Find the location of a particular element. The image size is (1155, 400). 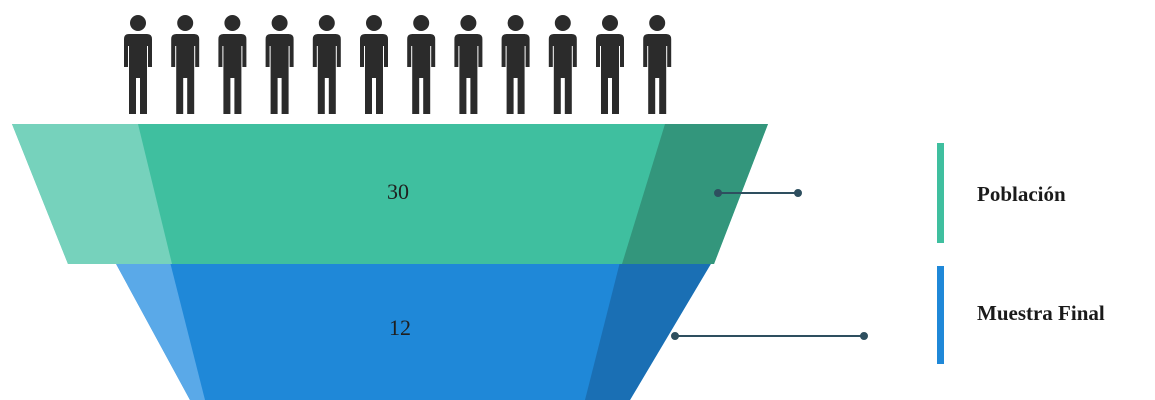

funnel-stage-muestra-final-value: 12 is located at coordinates (400, 327).